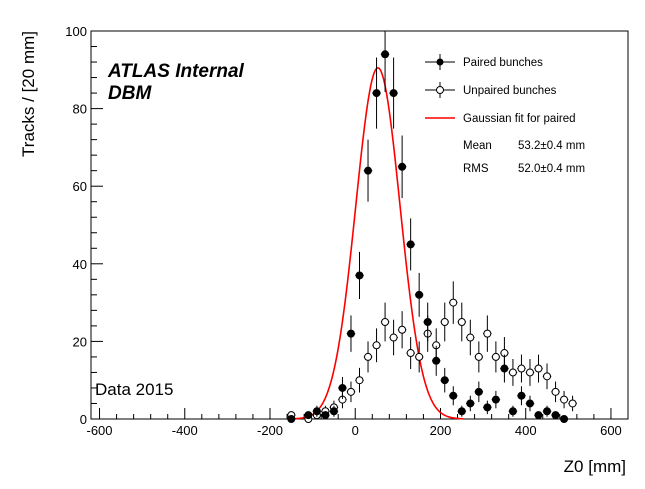 This screenshot has width=645, height=489. What do you see at coordinates (476, 169) in the screenshot?
I see `stat-rms-name: RMS` at bounding box center [476, 169].